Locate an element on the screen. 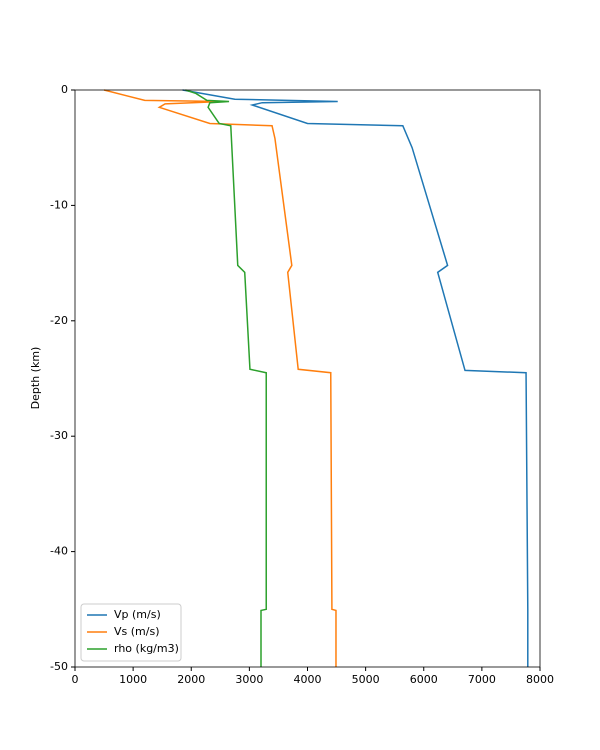 The width and height of the screenshot is (600, 750). y-tick-label: -50 is located at coordinates (59, 666).